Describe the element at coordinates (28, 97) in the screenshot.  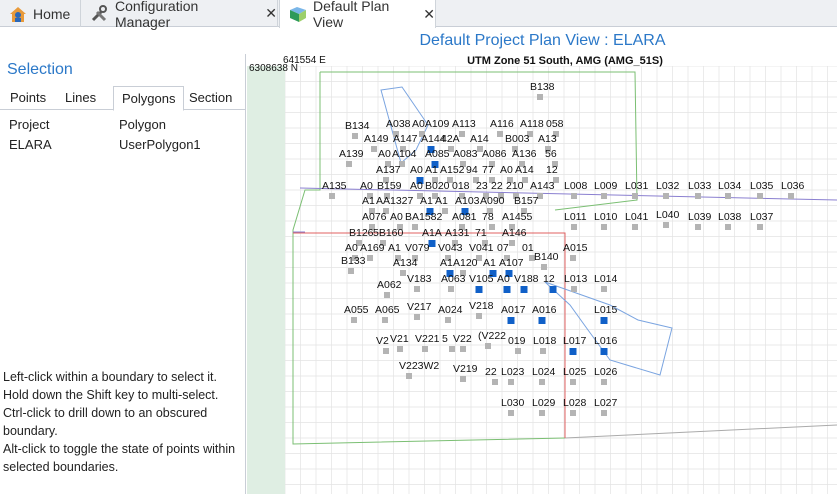
I see `tab-points: Points` at that location.